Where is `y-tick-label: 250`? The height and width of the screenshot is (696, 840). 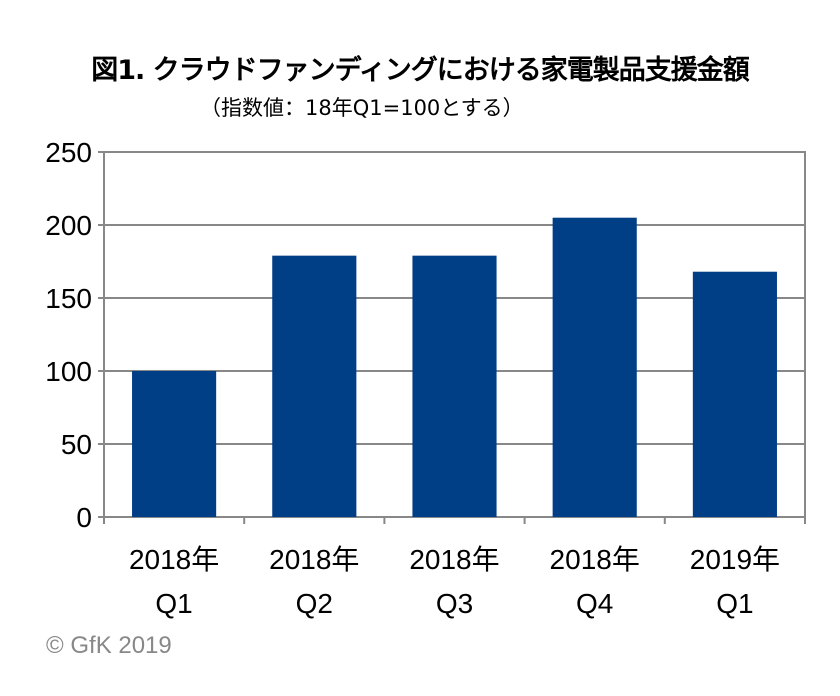 y-tick-label: 250 is located at coordinates (68, 152).